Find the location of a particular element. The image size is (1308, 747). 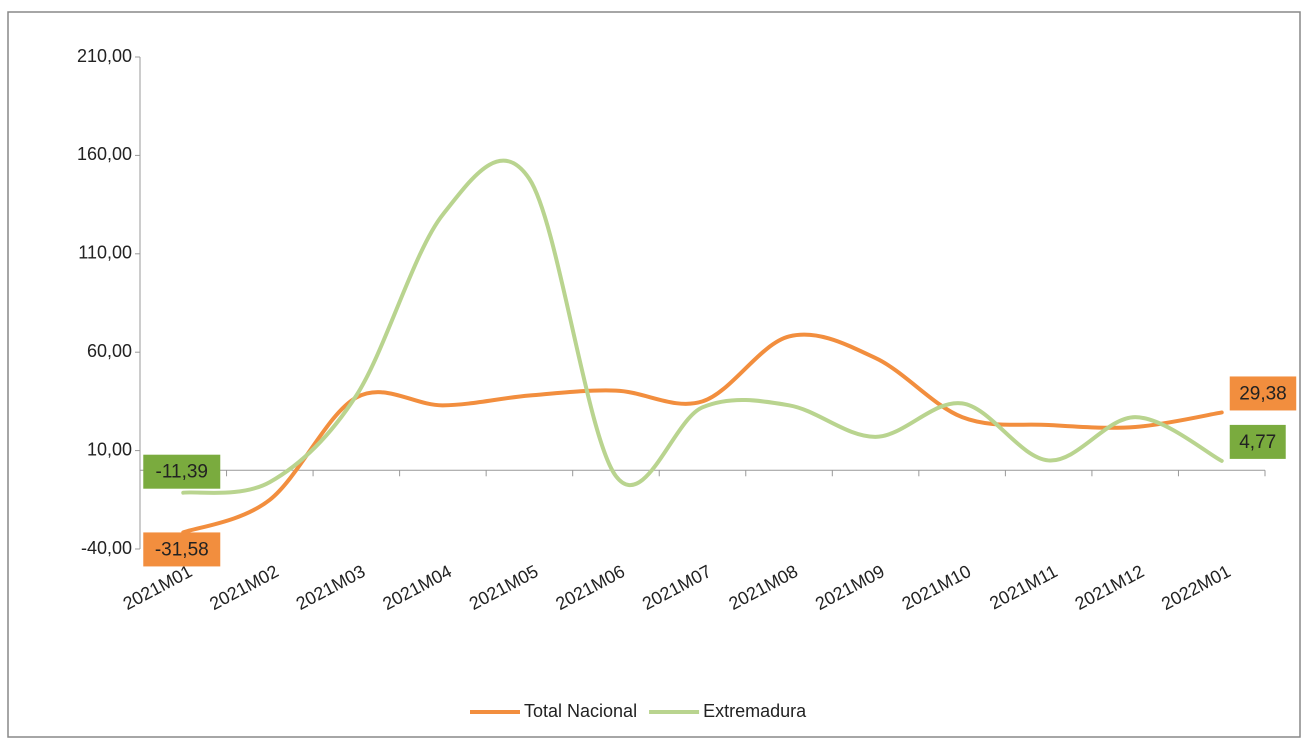

y-tick-label: 10,00 is located at coordinates (109, 449).